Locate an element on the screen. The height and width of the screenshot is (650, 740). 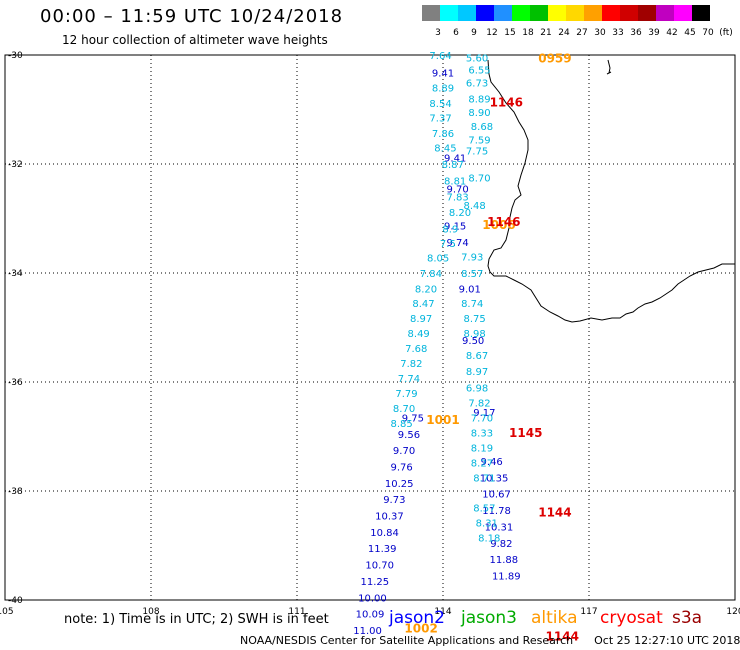
longitude-label: 105 is located at coordinates (7, 612).